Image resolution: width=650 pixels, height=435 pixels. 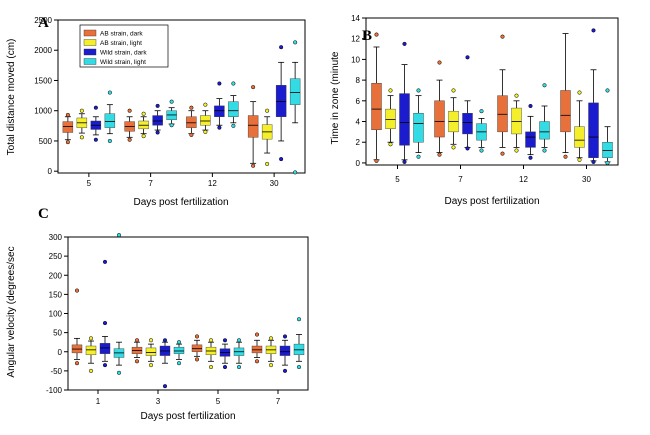 I want to click on legend-entry: Wild strain, dark, so click(x=123, y=53).